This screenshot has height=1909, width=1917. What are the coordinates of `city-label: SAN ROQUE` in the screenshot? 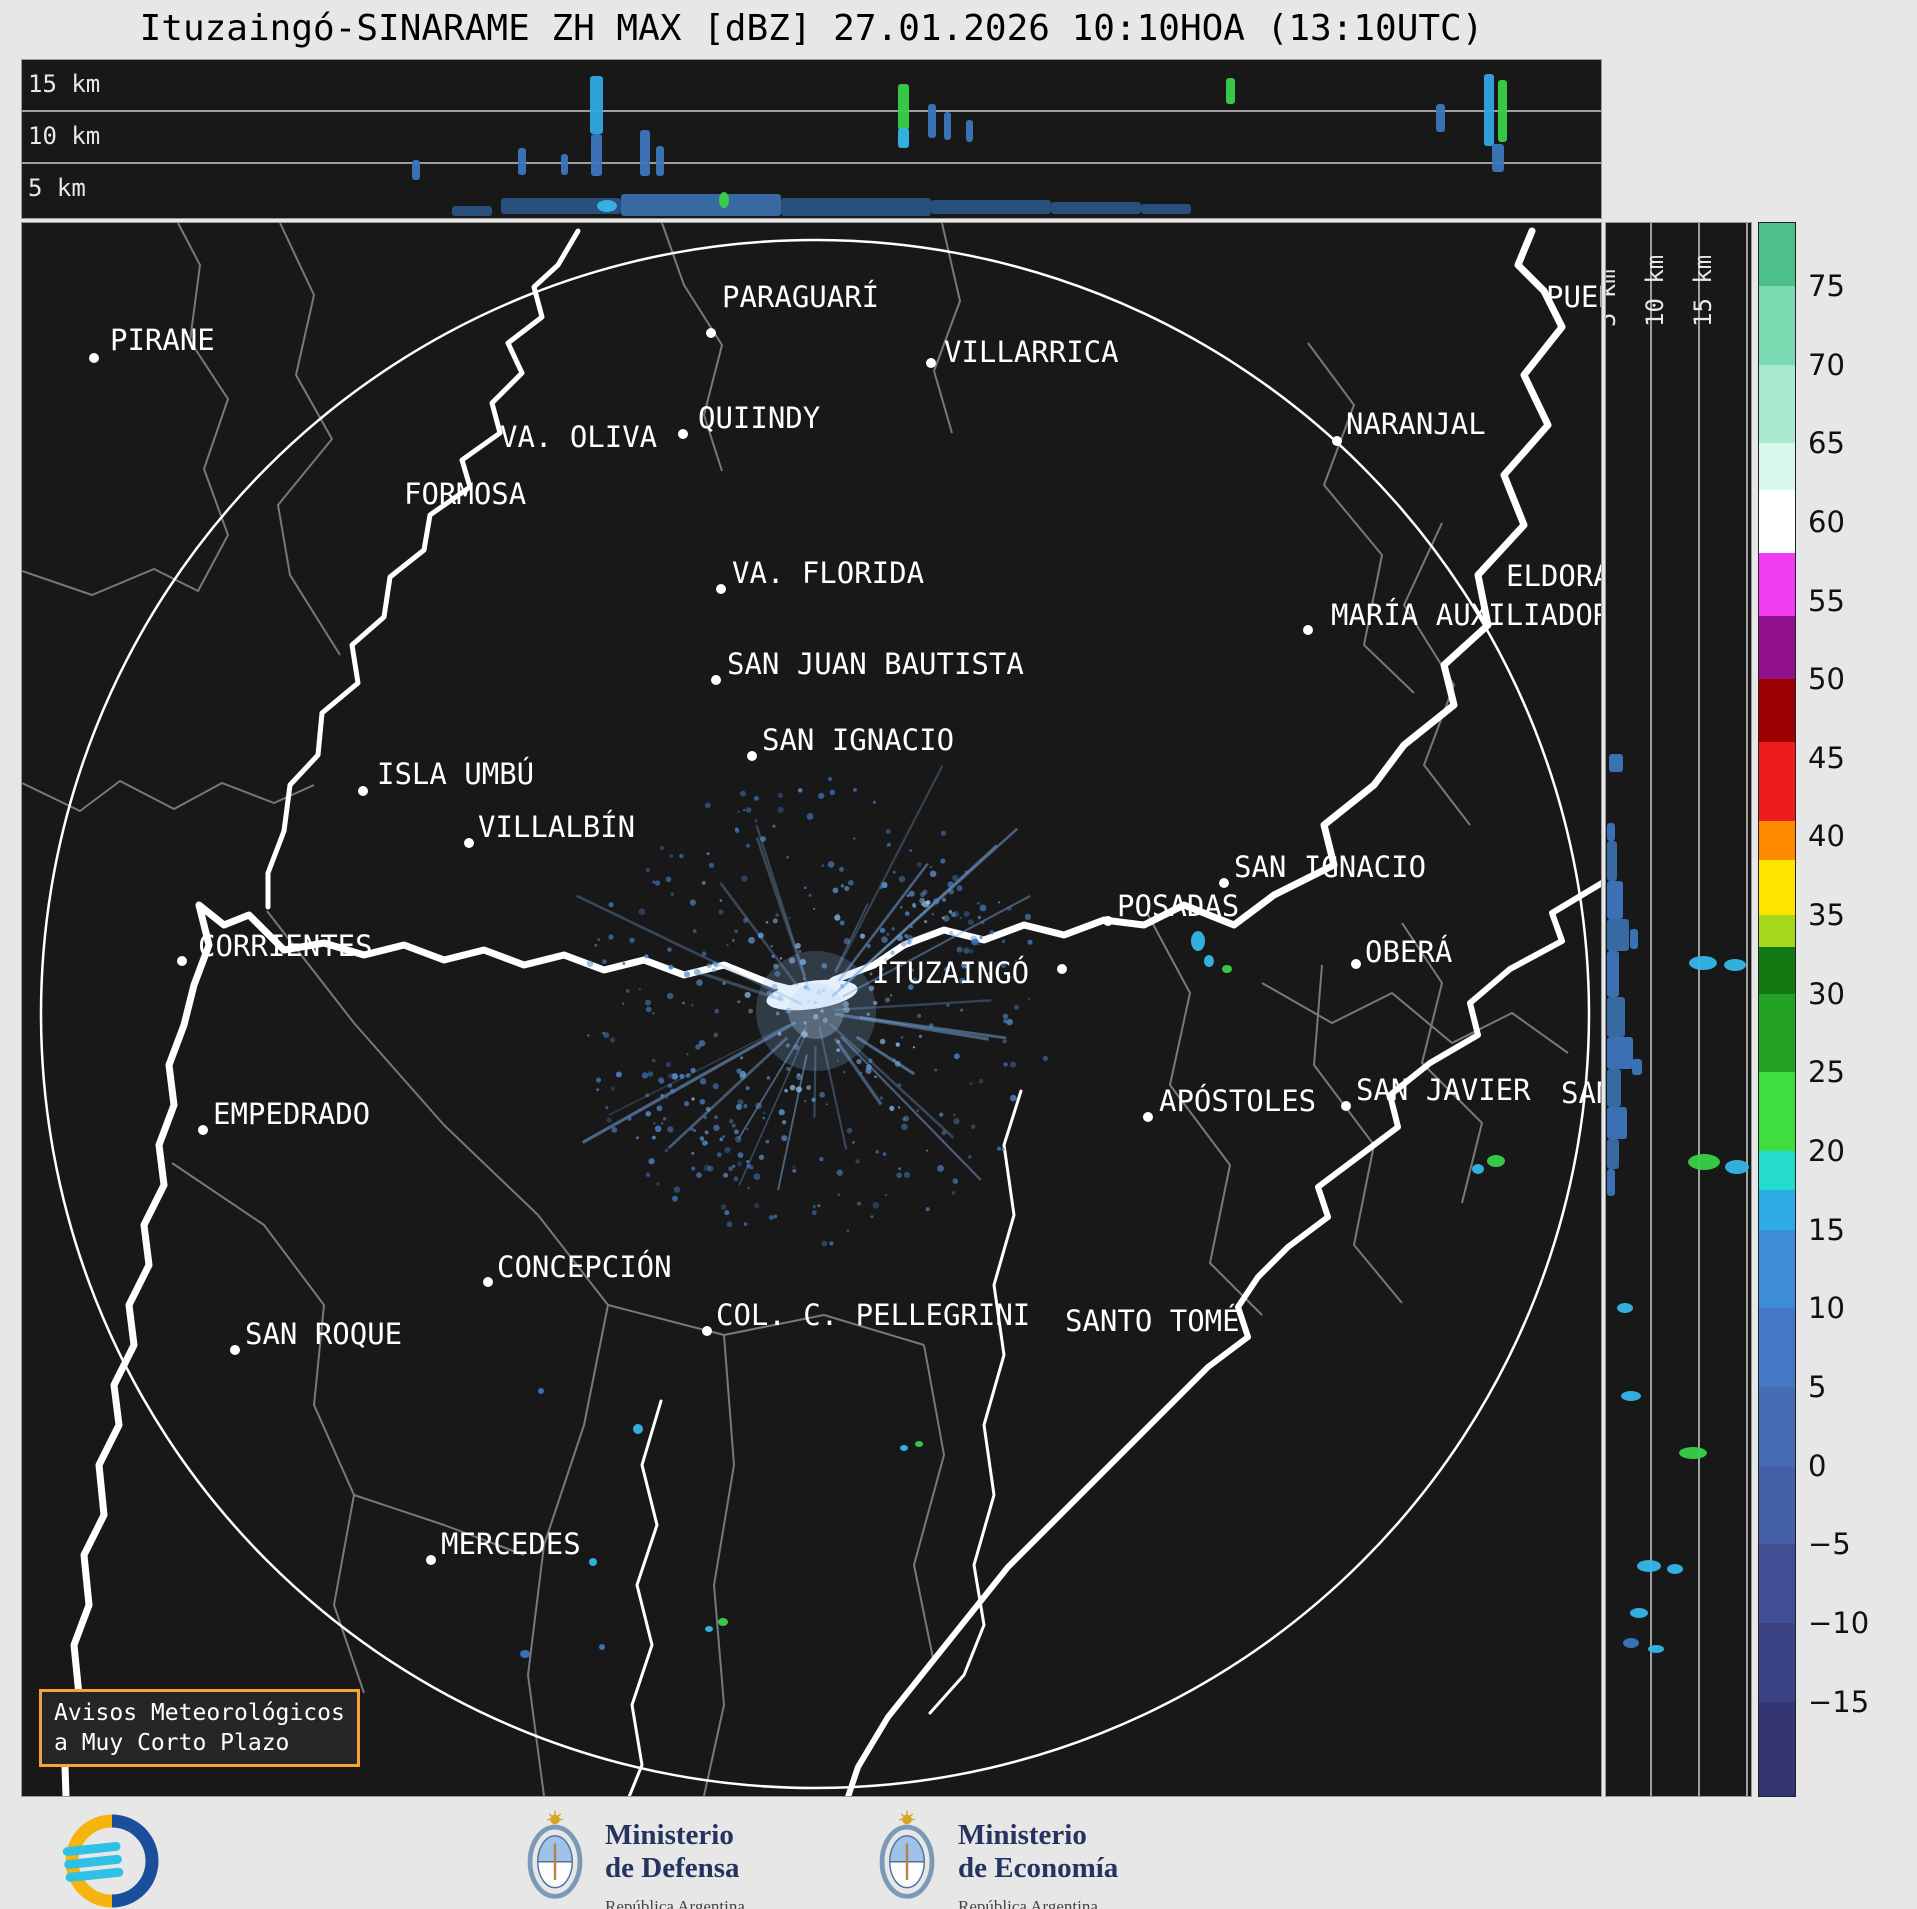 It's located at (324, 1334).